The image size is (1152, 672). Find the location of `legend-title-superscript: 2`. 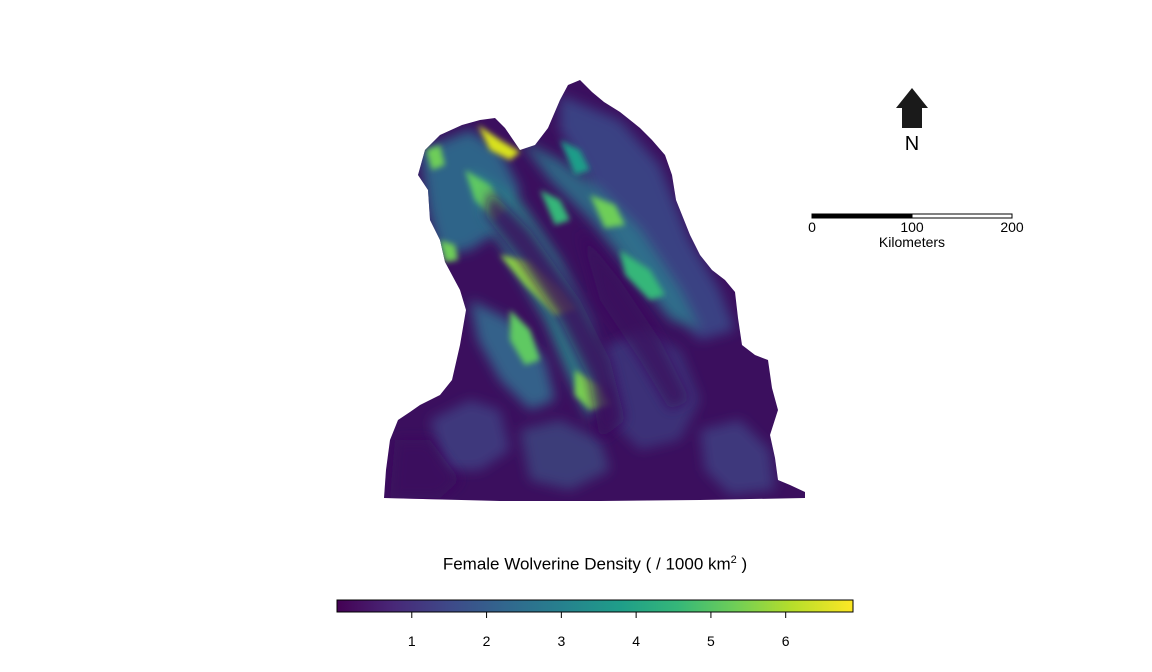

legend-title-superscript: 2 is located at coordinates (733, 560).